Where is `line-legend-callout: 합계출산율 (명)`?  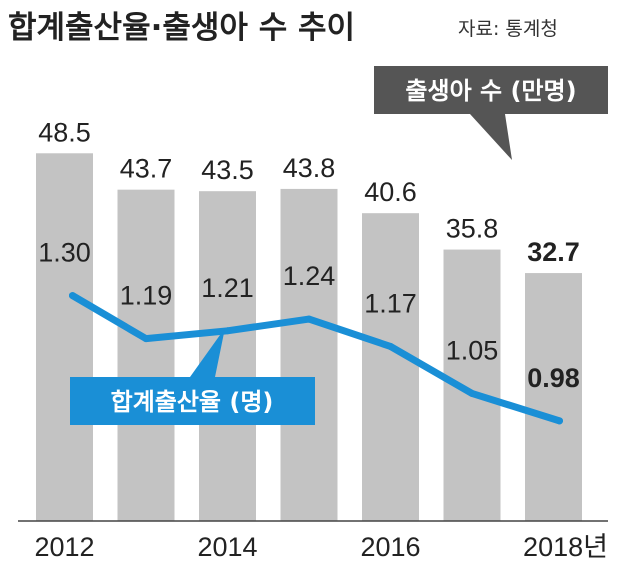 line-legend-callout: 합계출산율 (명) is located at coordinates (192, 376).